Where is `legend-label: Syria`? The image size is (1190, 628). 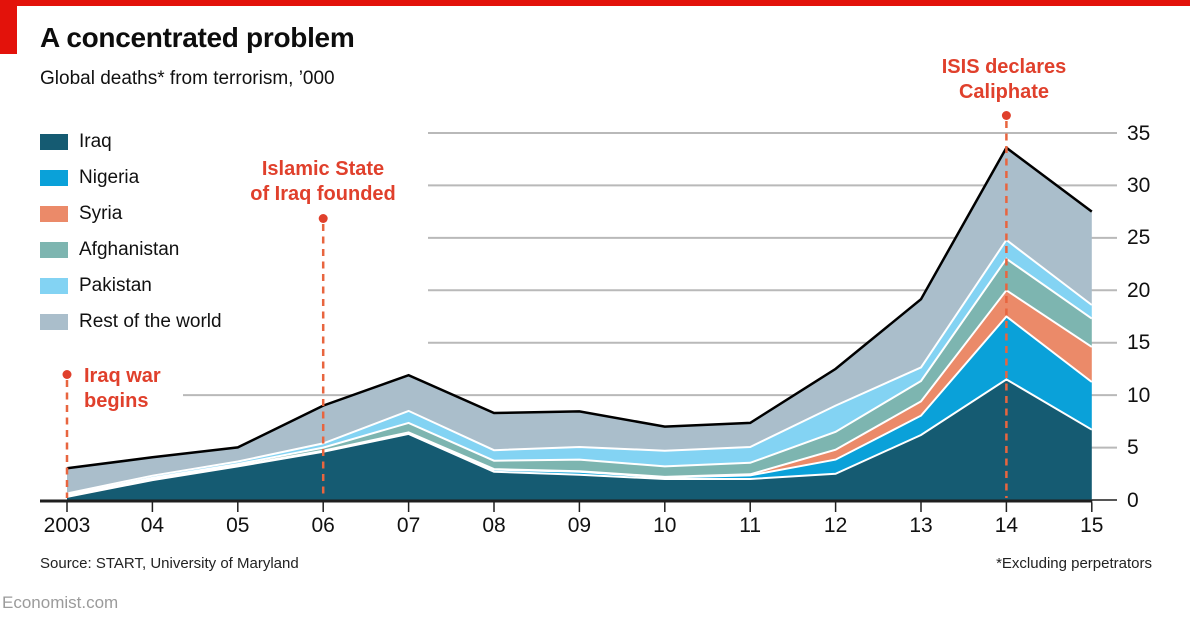
legend-label: Syria is located at coordinates (101, 213).